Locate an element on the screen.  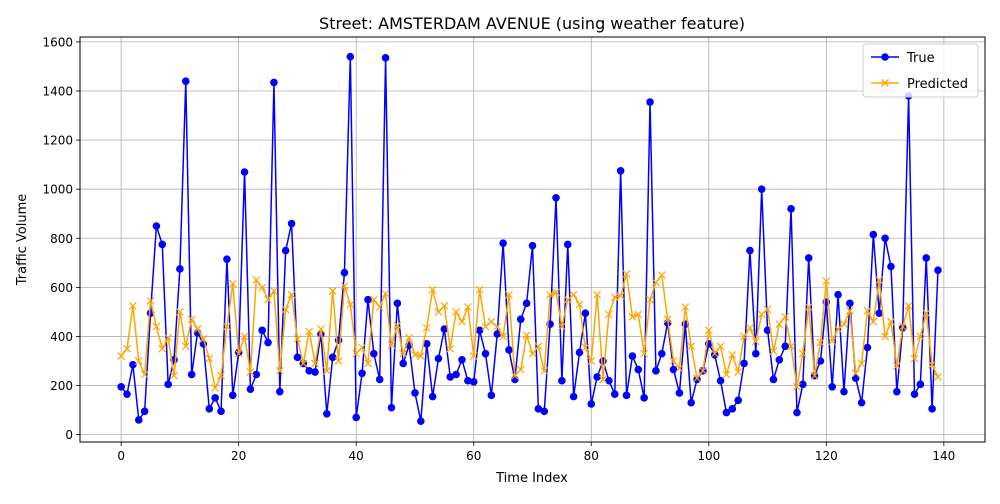
x-tick-label: 60 is located at coordinates (473, 456).